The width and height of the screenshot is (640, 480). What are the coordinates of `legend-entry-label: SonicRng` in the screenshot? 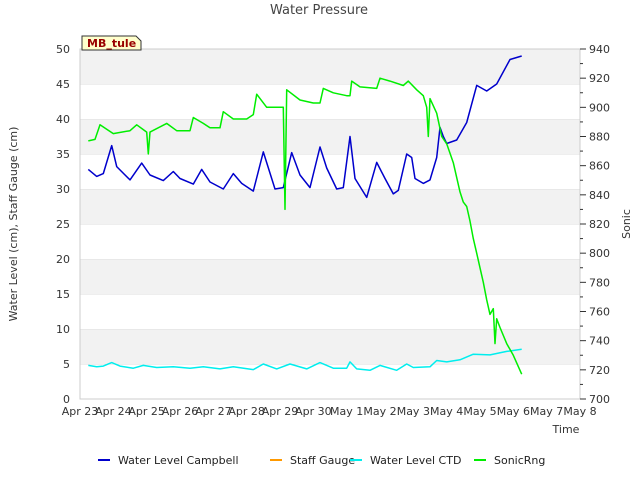 It's located at (519, 460).